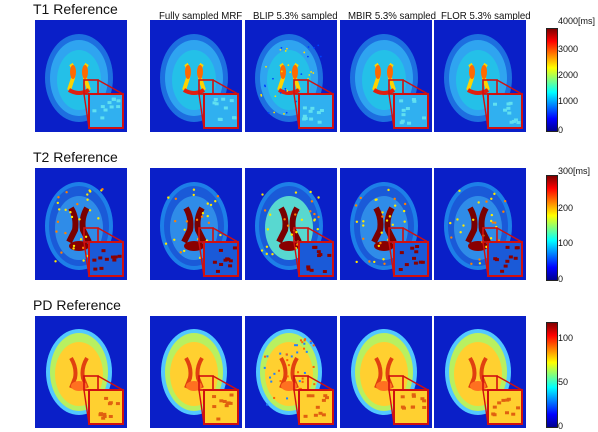  Describe the element at coordinates (480, 224) in the screenshot. I see `t2-map-flor` at that location.